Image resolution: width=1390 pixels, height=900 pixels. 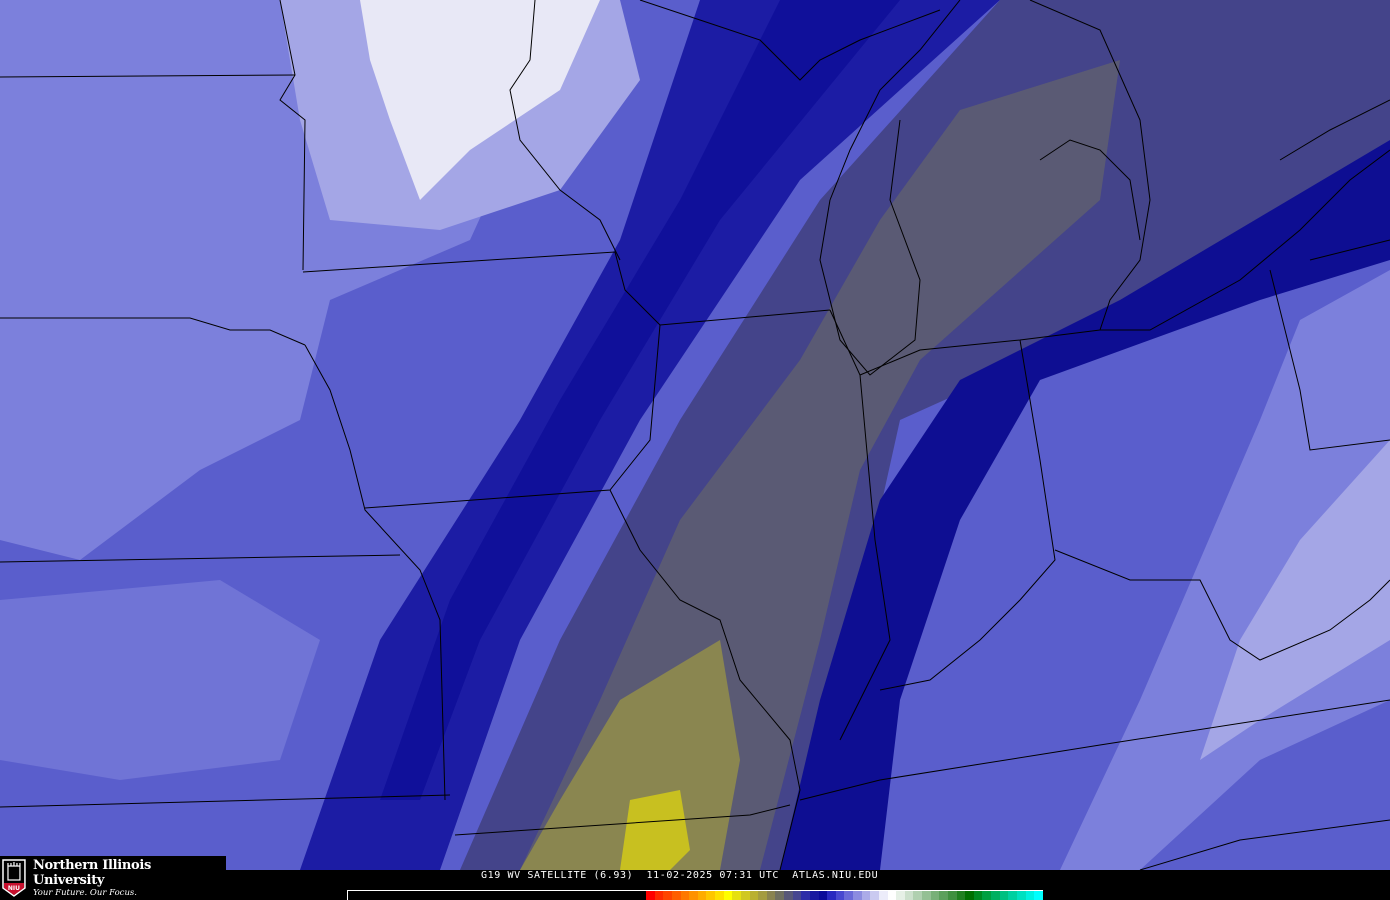 I want to click on university-tagline: Your Future. Our Focus., so click(x=84, y=892).